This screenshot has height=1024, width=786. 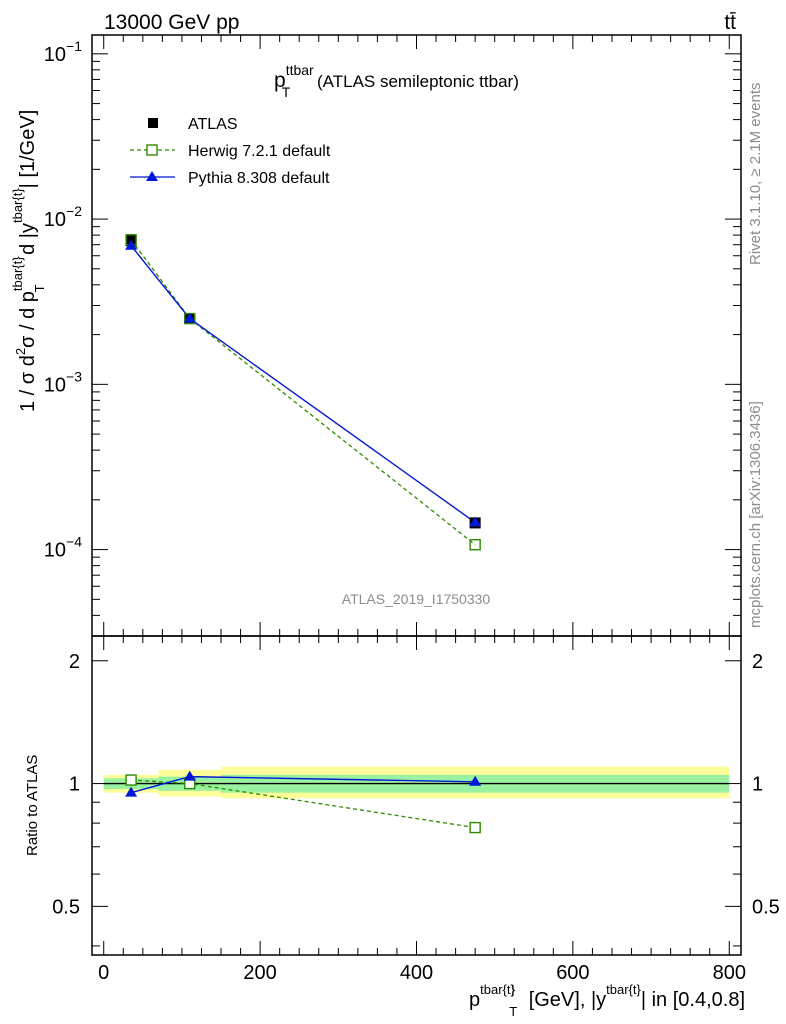 What do you see at coordinates (63, 217) in the screenshot?
I see `main-y-tick-label: 10⁻²` at bounding box center [63, 217].